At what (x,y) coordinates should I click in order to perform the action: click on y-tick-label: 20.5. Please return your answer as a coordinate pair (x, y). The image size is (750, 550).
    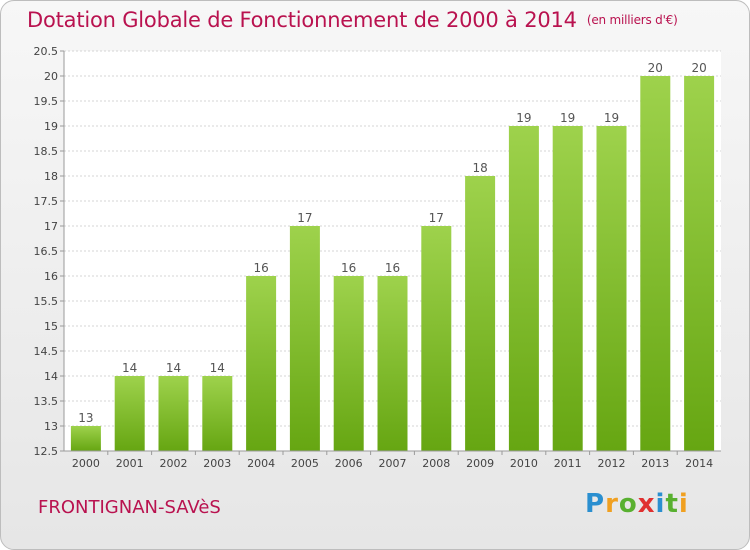
    Looking at the image, I should click on (46, 51).